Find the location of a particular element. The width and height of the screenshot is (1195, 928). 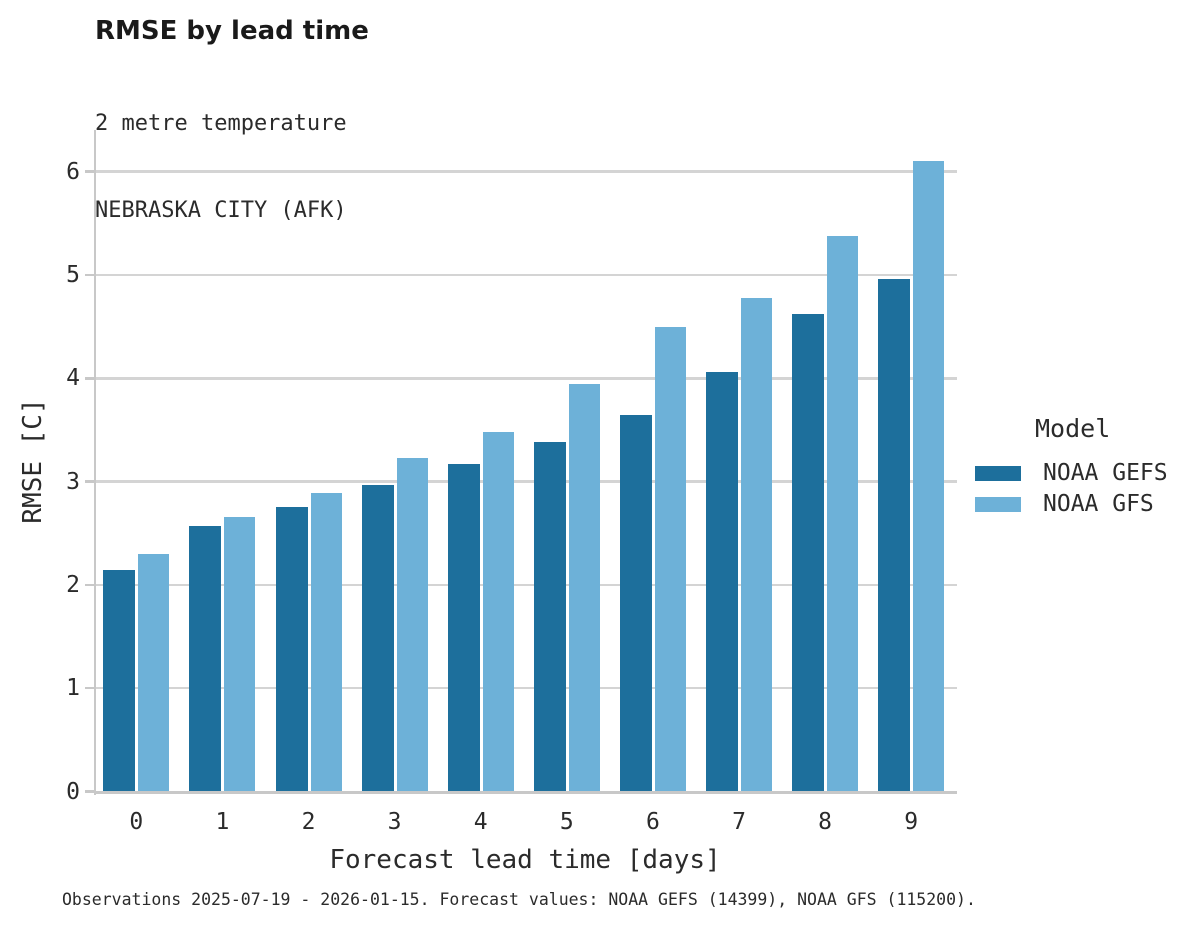

y-tick-label-1: 1 is located at coordinates (73, 688).